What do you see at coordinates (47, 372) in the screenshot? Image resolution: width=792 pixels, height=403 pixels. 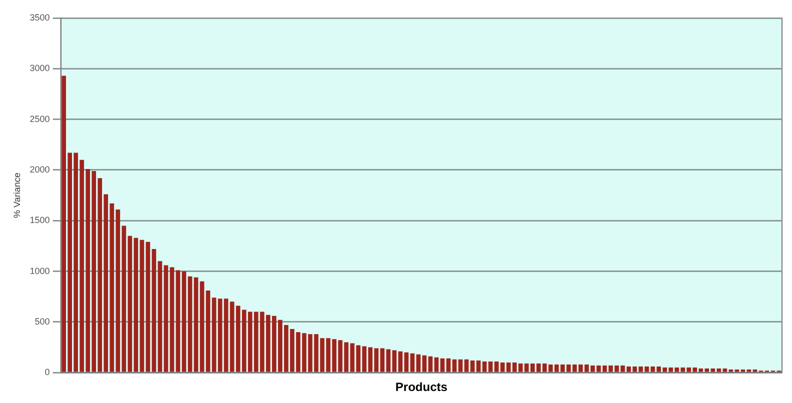 I see `y-tick-label: 0` at bounding box center [47, 372].